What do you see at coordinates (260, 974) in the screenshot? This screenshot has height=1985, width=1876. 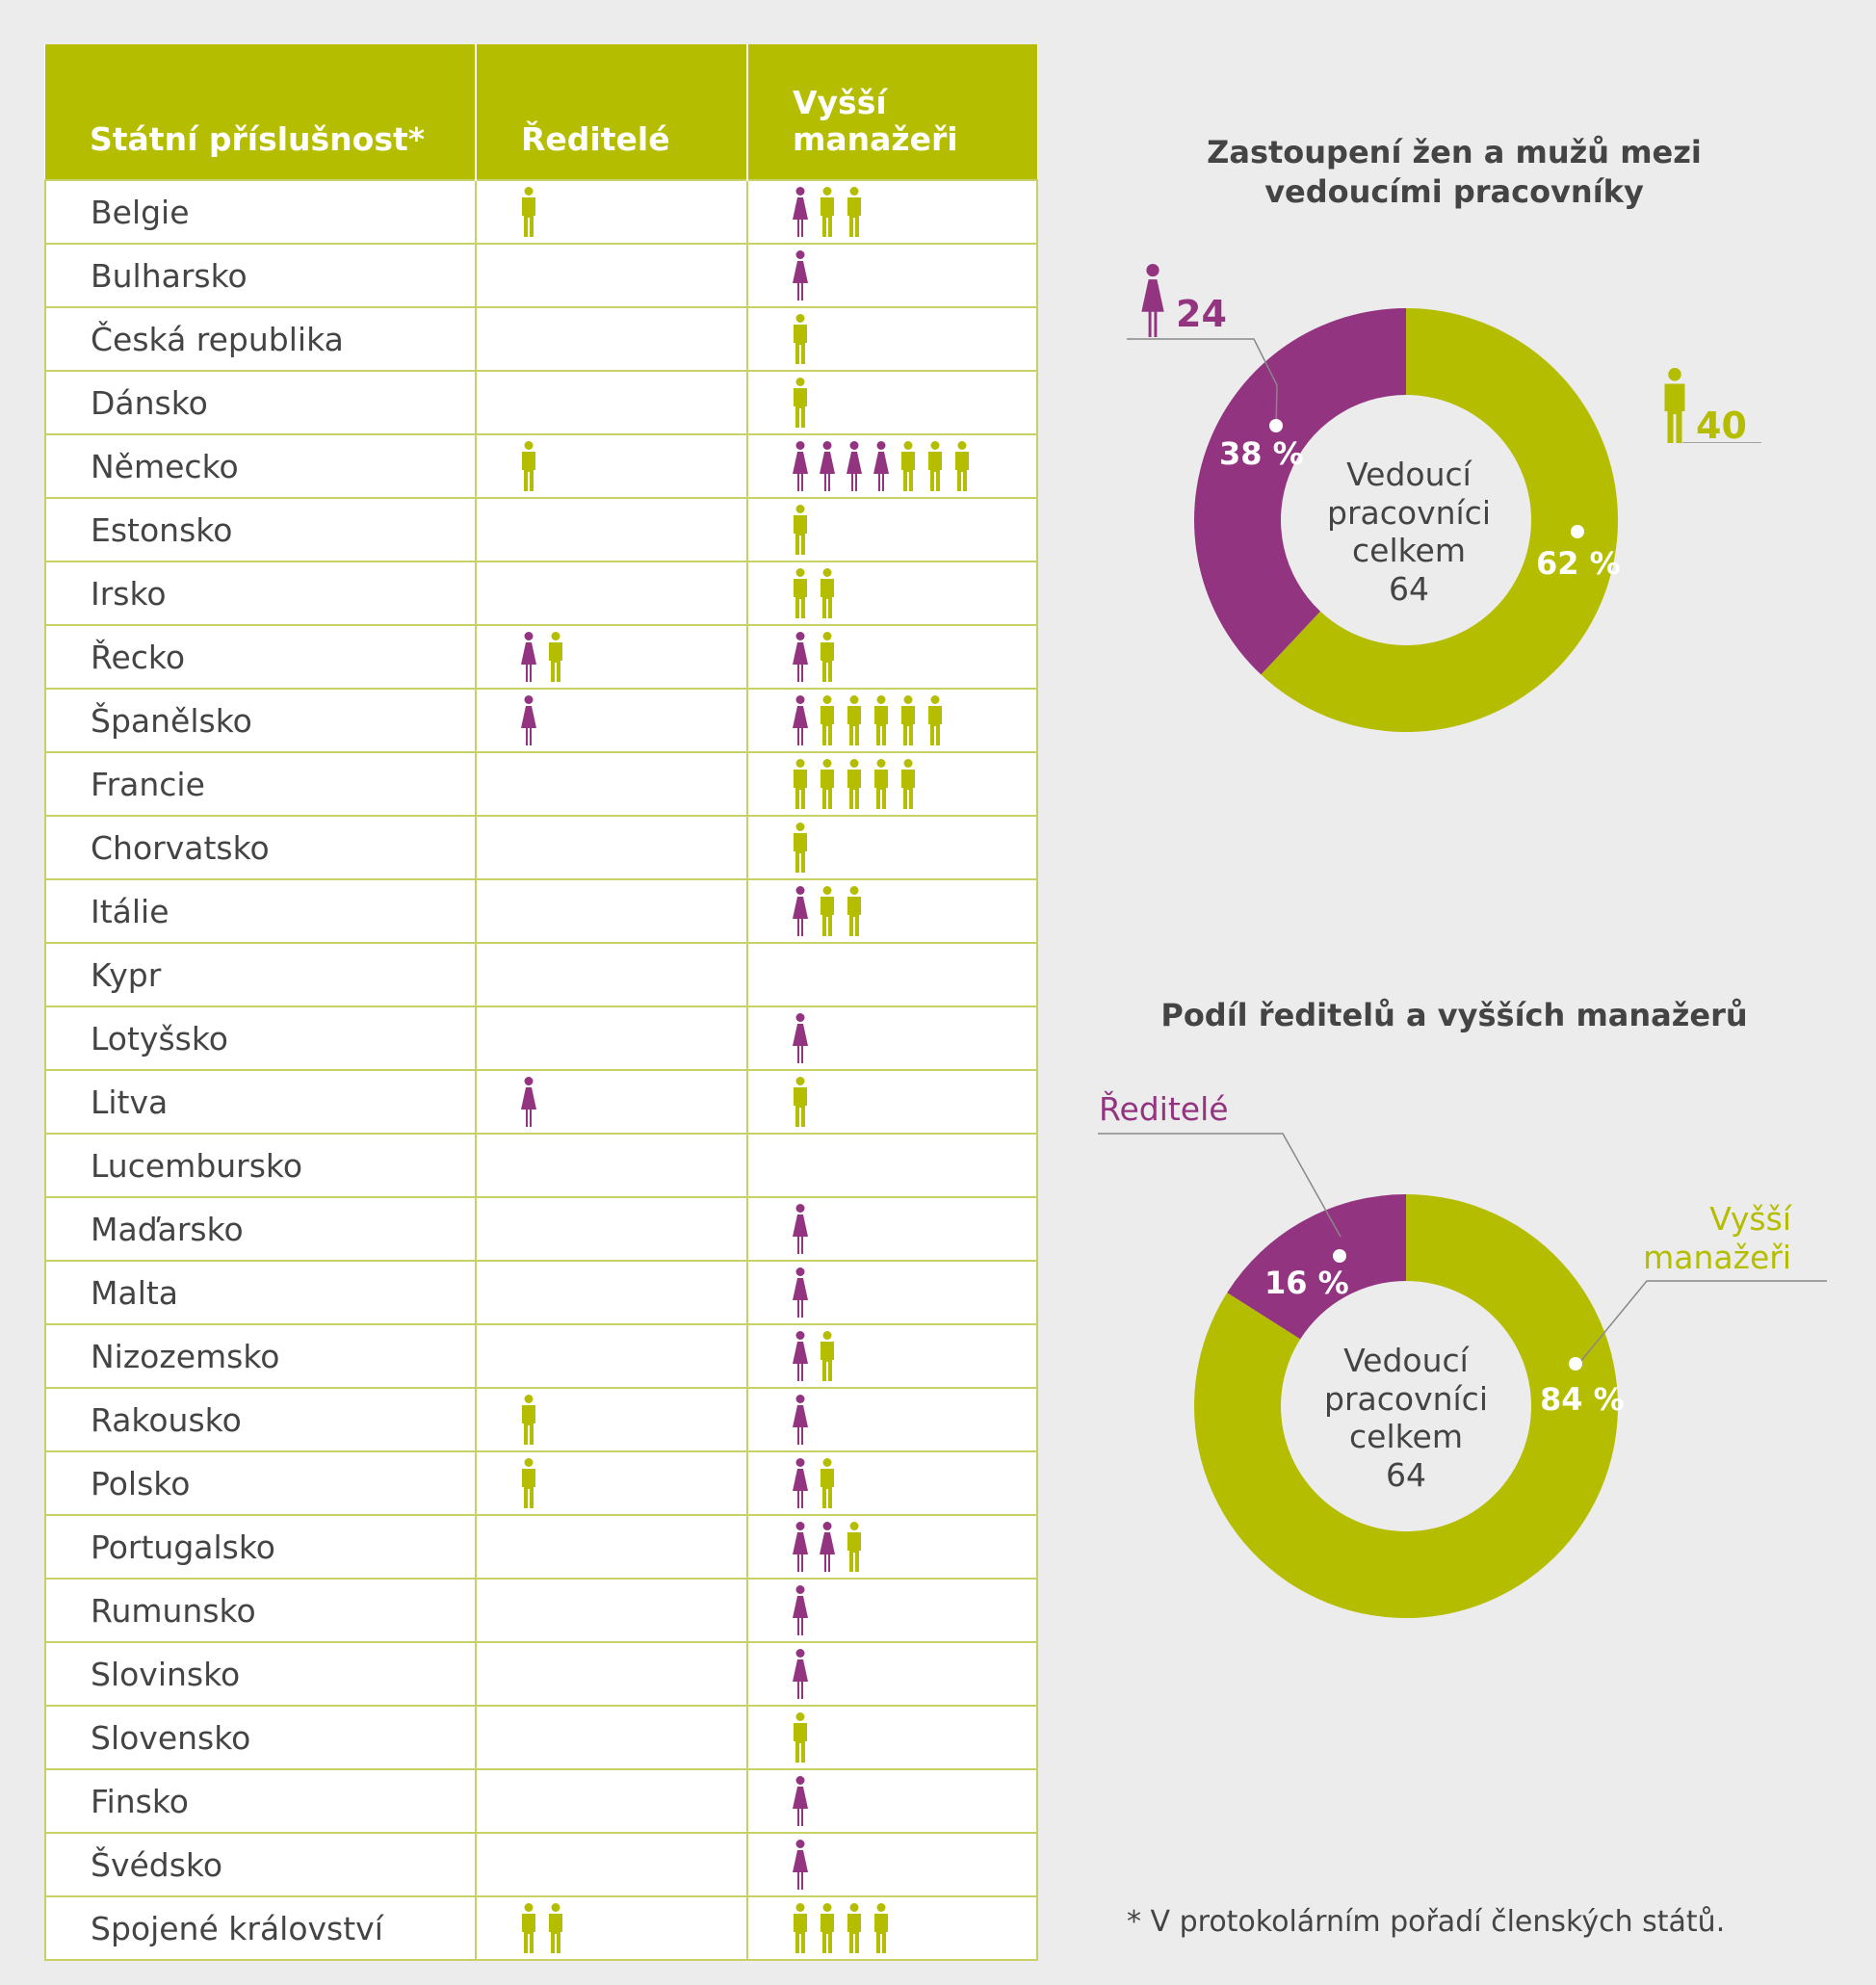 I see `country-cell: Kypr` at bounding box center [260, 974].